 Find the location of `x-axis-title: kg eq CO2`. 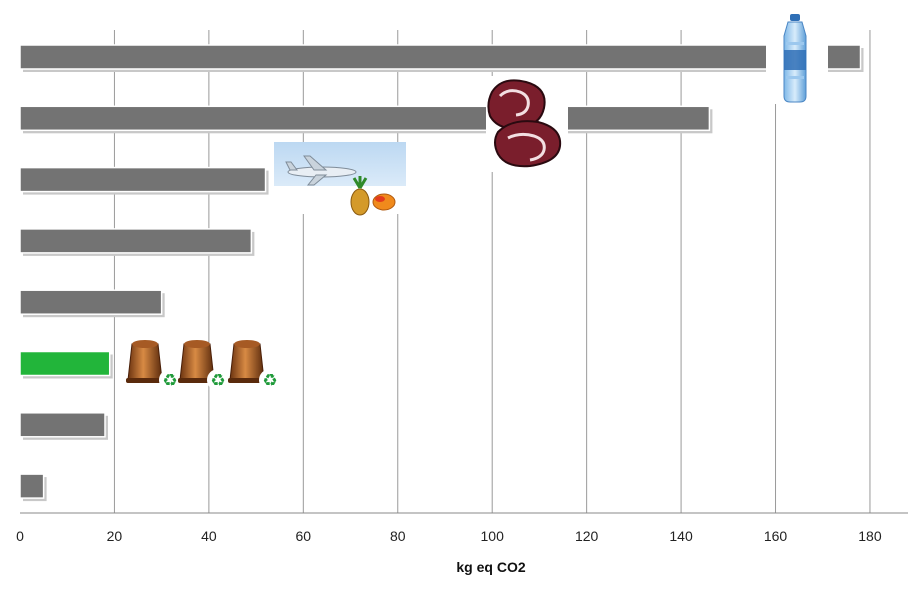

x-axis-title: kg eq CO2 is located at coordinates (490, 567).